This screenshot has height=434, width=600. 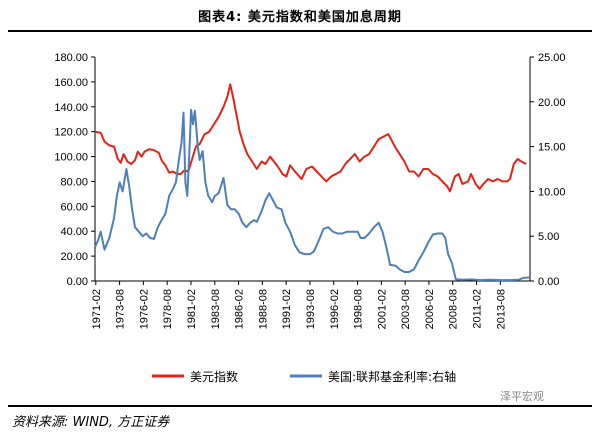 What do you see at coordinates (382, 309) in the screenshot?
I see `x-tick-label: 2001-02` at bounding box center [382, 309].